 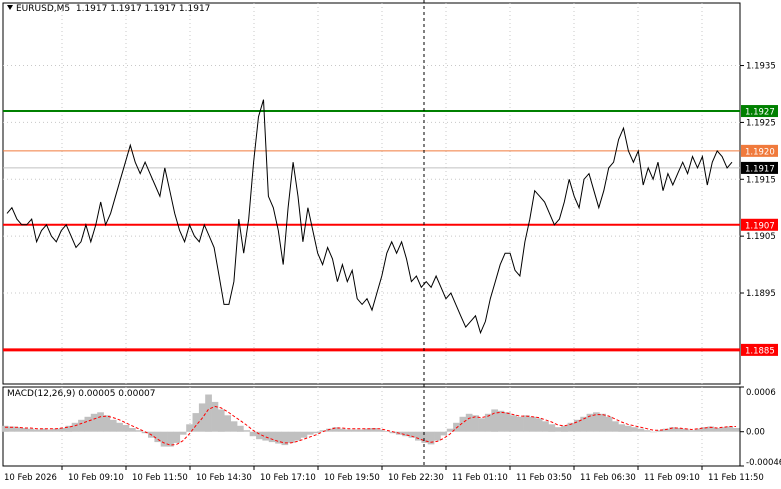 I want to click on price-tick-label: 1.1925, so click(x=761, y=123).